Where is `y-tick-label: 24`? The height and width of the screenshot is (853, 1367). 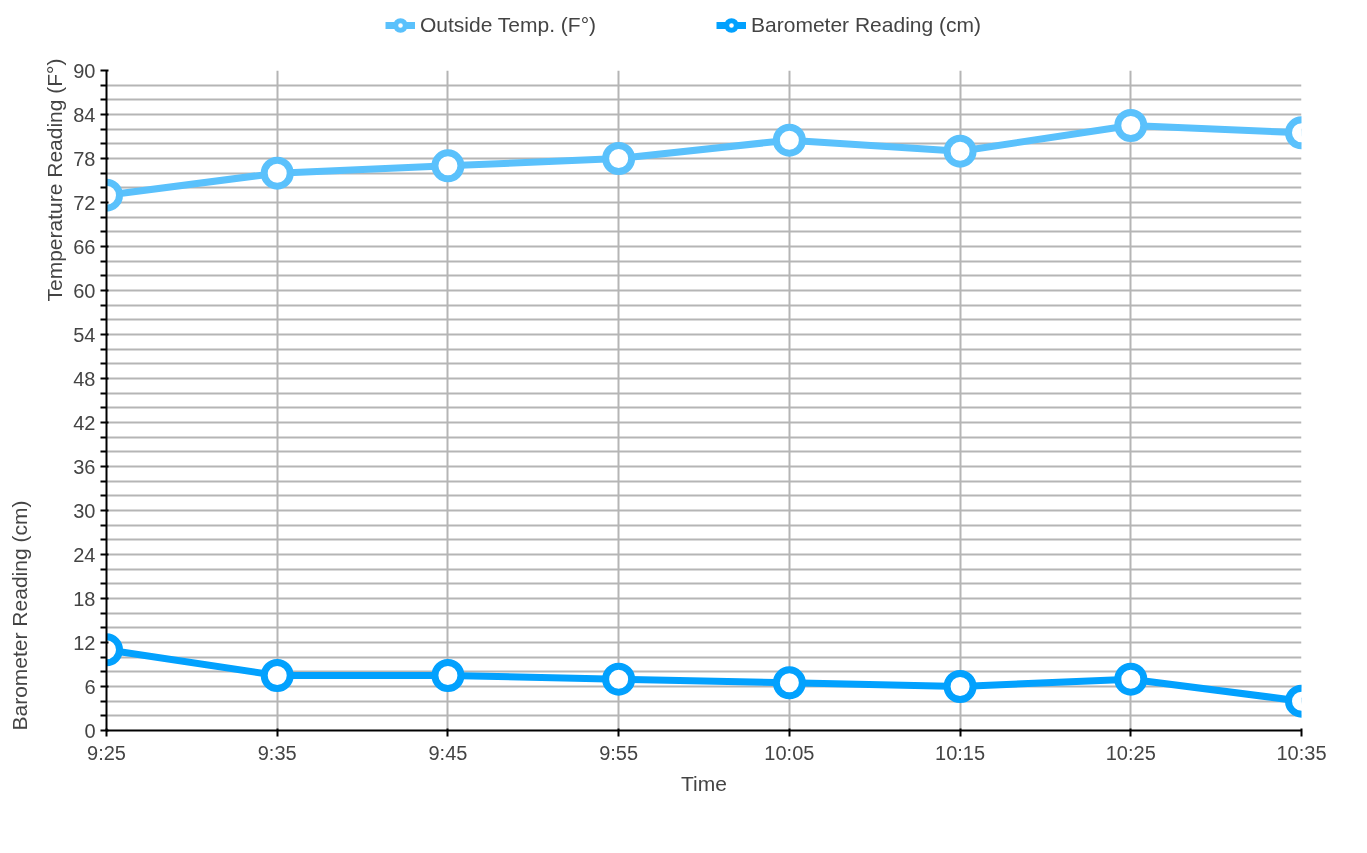
y-tick-label: 24 is located at coordinates (84, 554).